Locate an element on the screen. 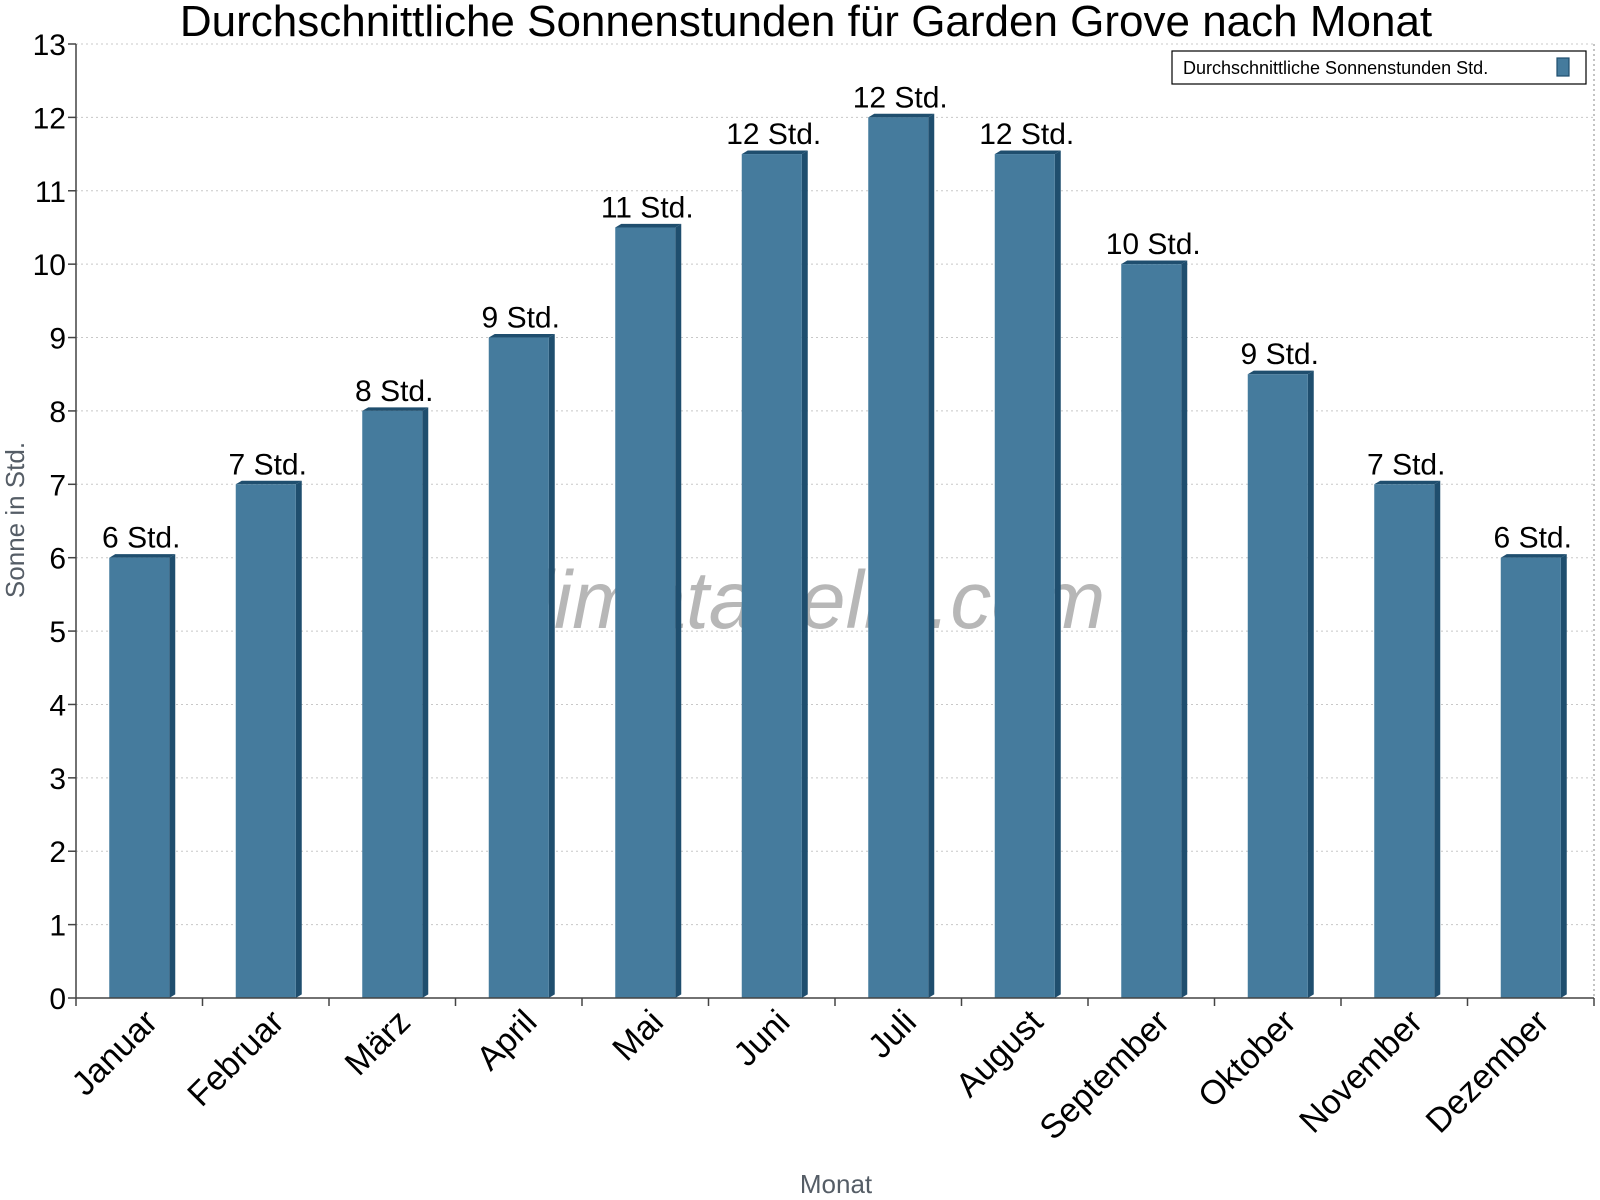 The height and width of the screenshot is (1200, 1600). legend-label: Durchschnittliche Sonnenstunden Std. is located at coordinates (1335, 68).